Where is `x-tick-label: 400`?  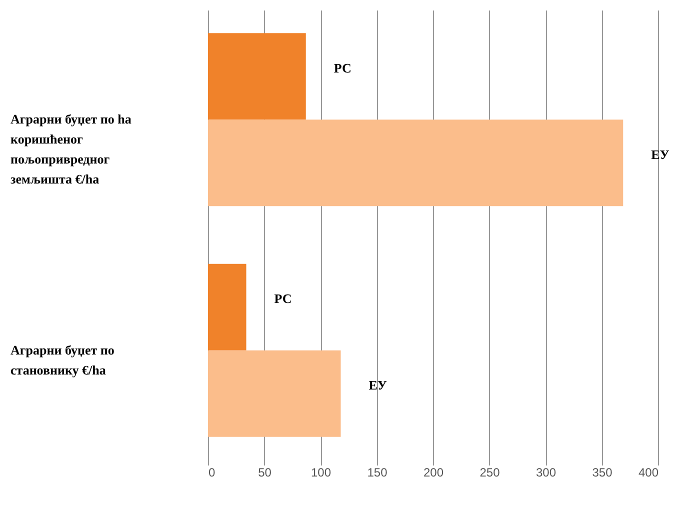
x-tick-label: 400 is located at coordinates (648, 473).